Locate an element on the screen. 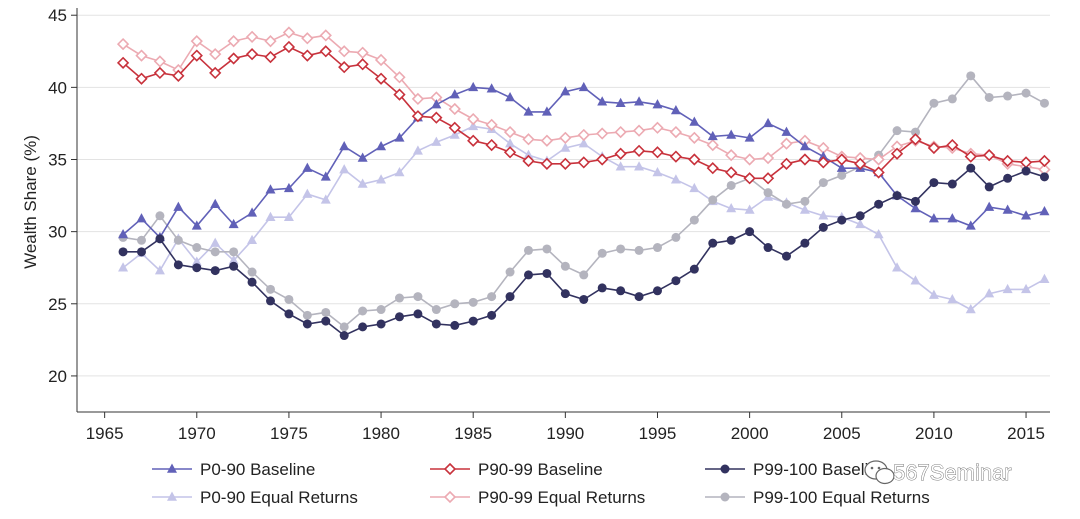  legend-item: P90-99 Equal Returns is located at coordinates (537, 497).